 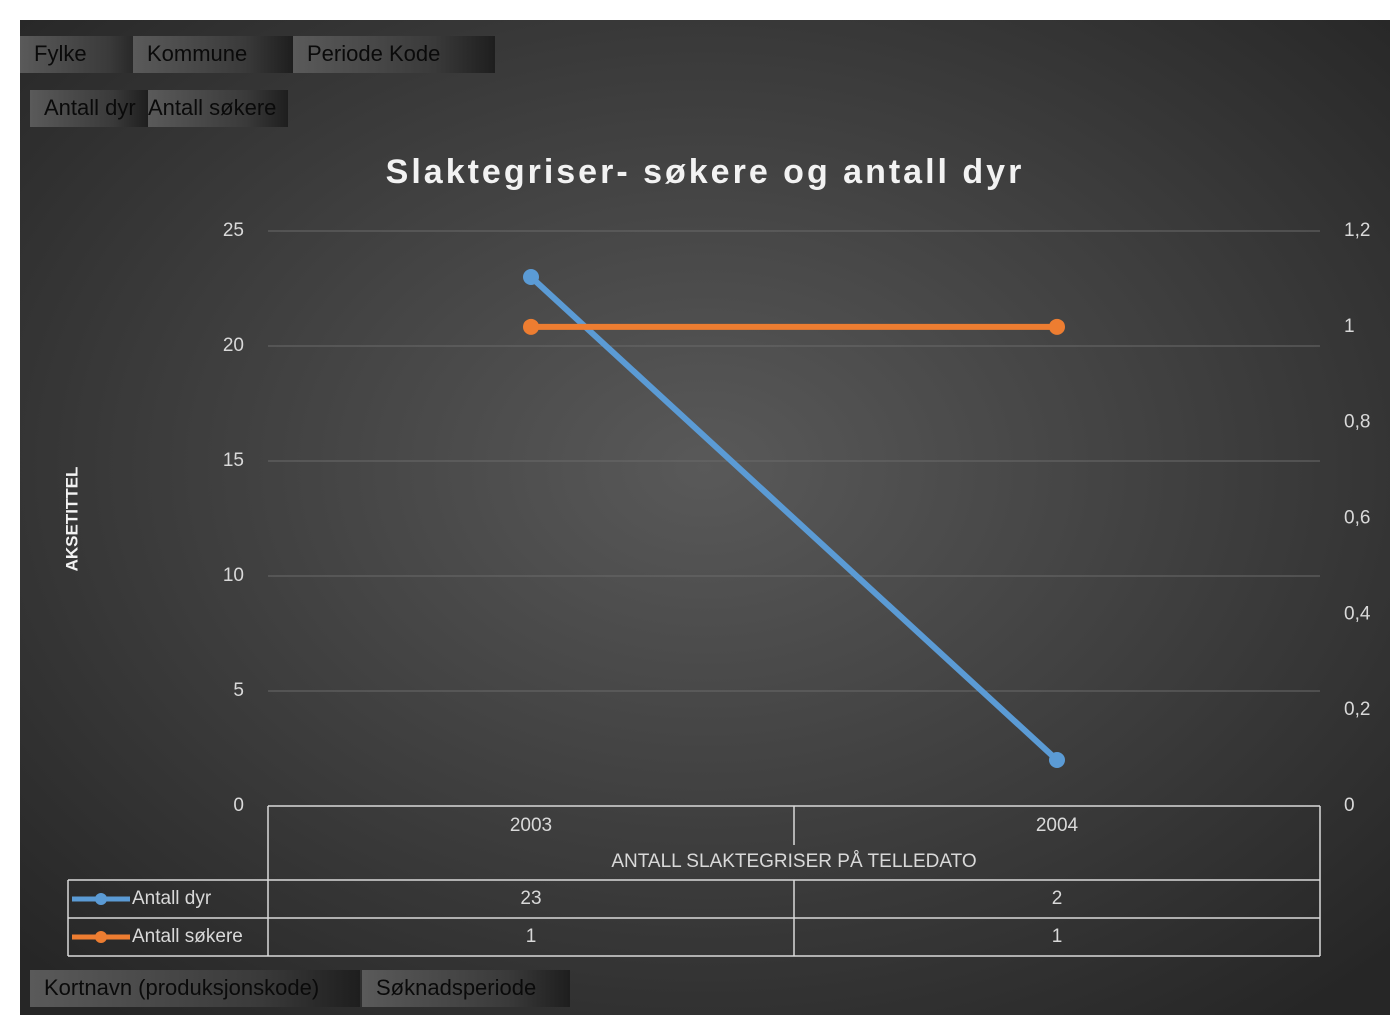 I want to click on y-tick-label: 0, so click(x=238, y=805).